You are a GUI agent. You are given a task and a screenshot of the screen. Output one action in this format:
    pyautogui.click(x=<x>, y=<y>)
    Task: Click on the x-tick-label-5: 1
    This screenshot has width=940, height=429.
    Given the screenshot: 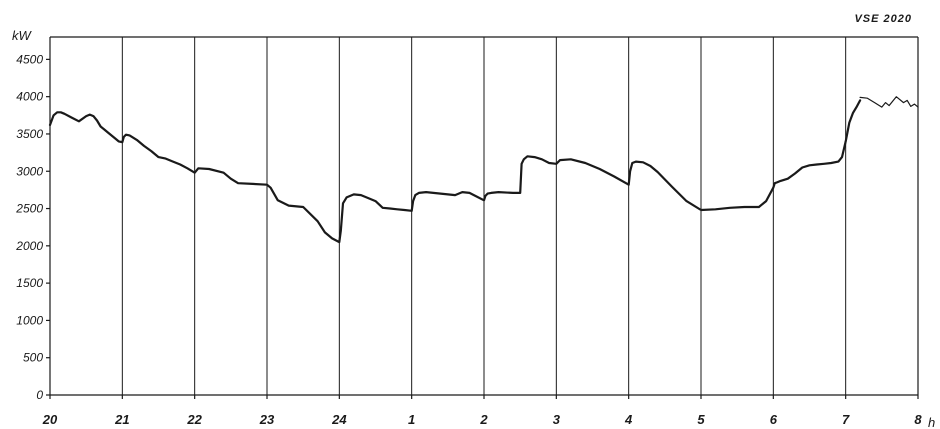 What is the action you would take?
    pyautogui.click(x=411, y=419)
    